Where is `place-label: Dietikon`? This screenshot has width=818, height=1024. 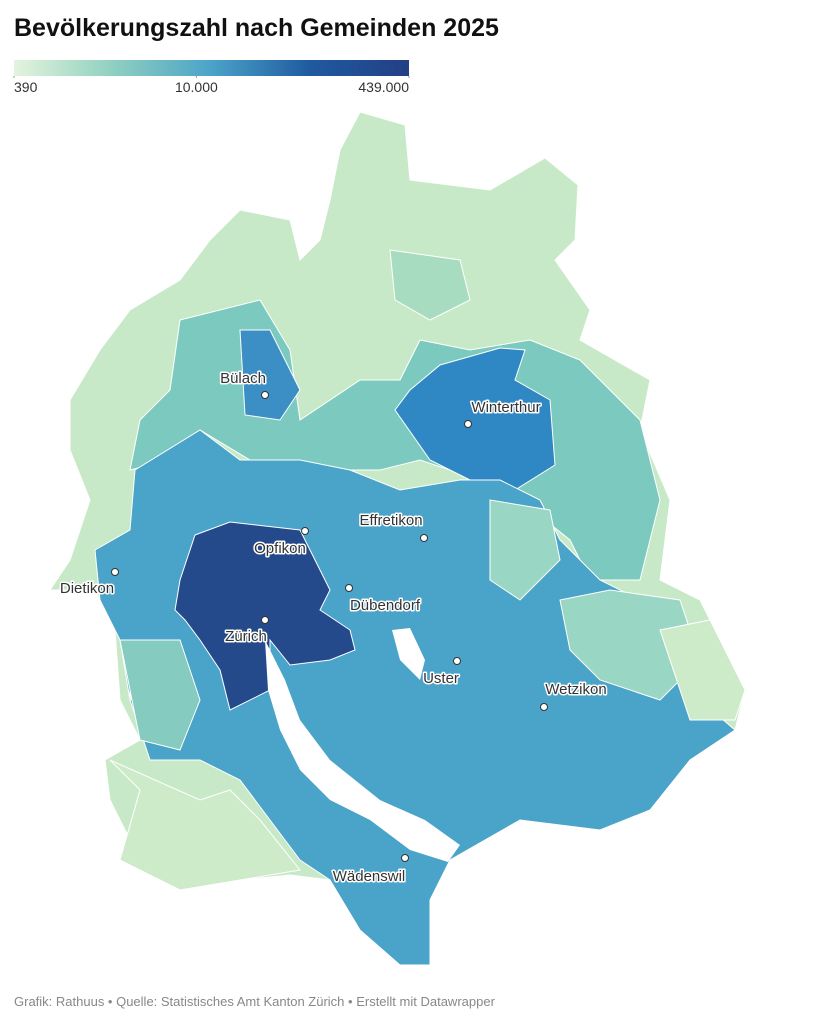 place-label: Dietikon is located at coordinates (87, 588).